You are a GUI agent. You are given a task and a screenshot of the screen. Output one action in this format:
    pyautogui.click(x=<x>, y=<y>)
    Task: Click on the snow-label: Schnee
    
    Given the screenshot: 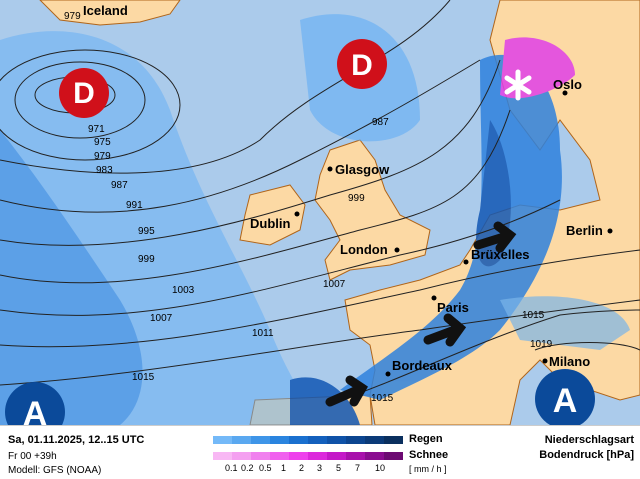 What is the action you would take?
    pyautogui.click(x=429, y=455)
    